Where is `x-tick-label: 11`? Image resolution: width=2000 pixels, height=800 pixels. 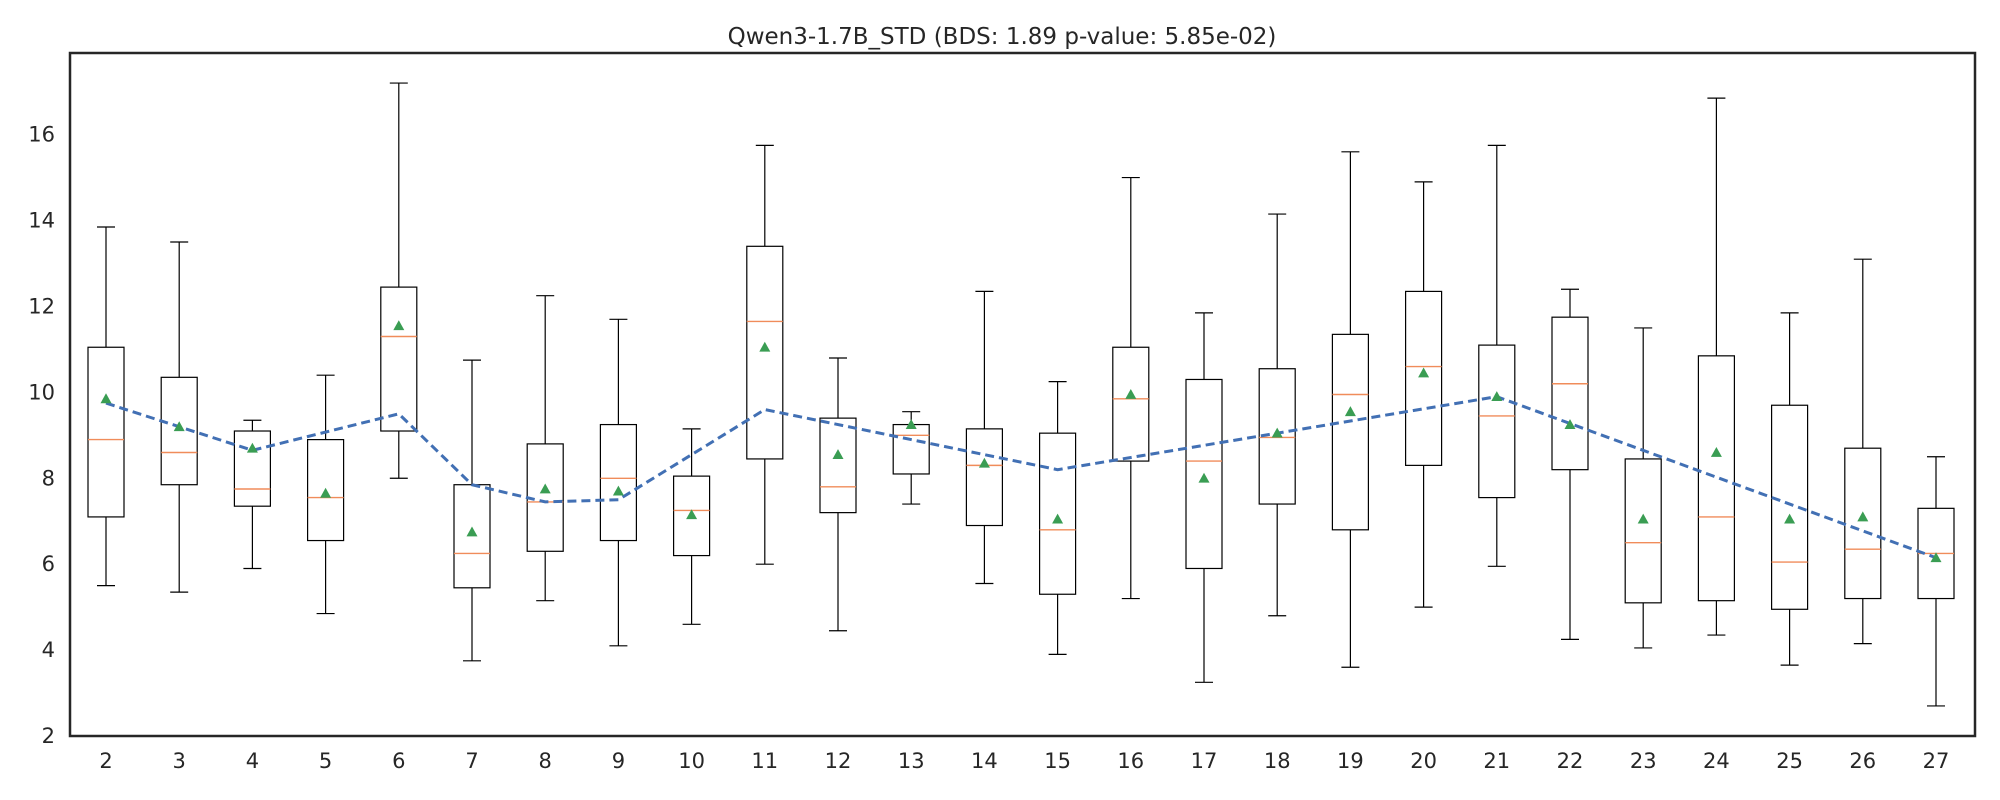 x-tick-label: 11 is located at coordinates (764, 761).